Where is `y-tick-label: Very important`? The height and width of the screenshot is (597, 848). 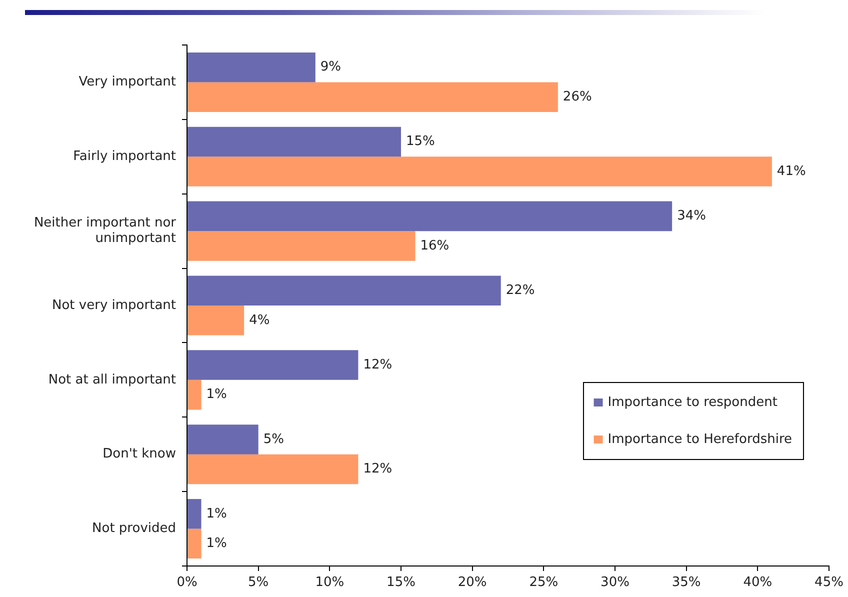
y-tick-label: Very important is located at coordinates (127, 82).